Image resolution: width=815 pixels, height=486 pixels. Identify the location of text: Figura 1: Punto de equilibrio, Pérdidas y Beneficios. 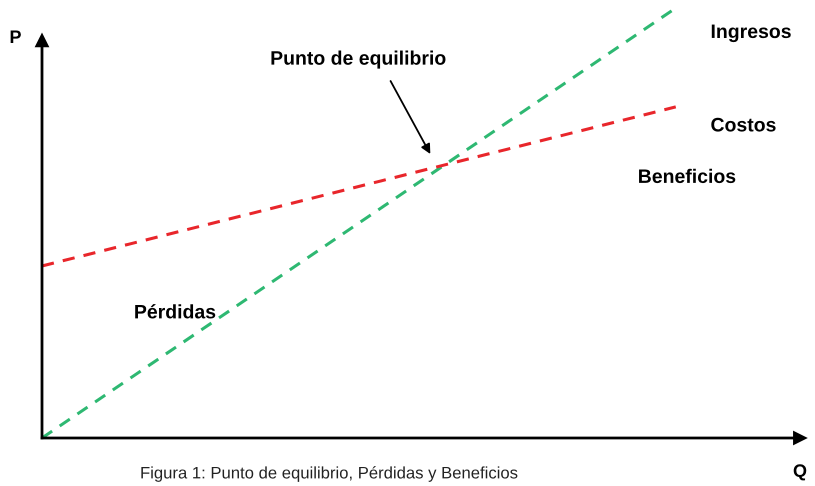
(329, 474).